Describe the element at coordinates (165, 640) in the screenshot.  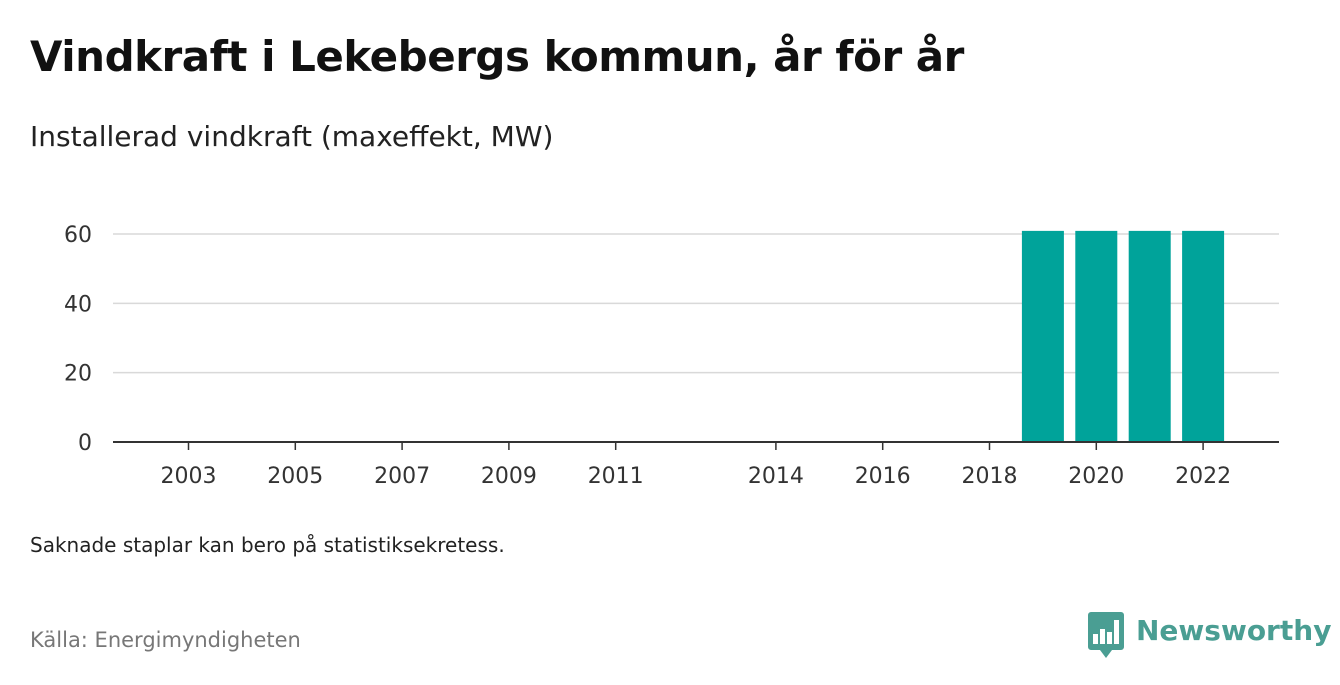
I see `source-label: Källa: Energimyndigheten` at that location.